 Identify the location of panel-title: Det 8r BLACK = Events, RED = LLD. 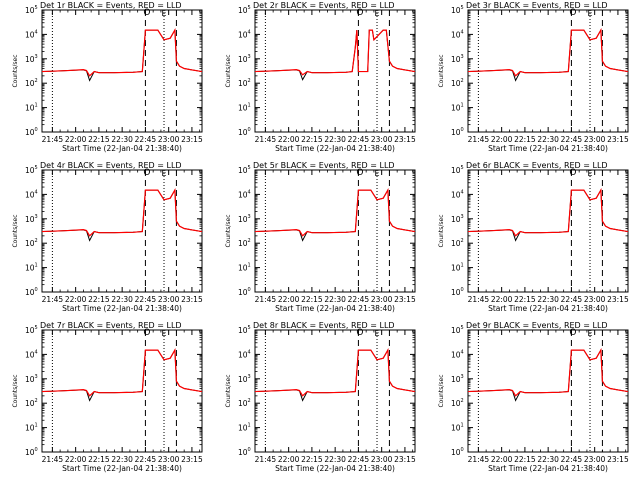
(324, 325).